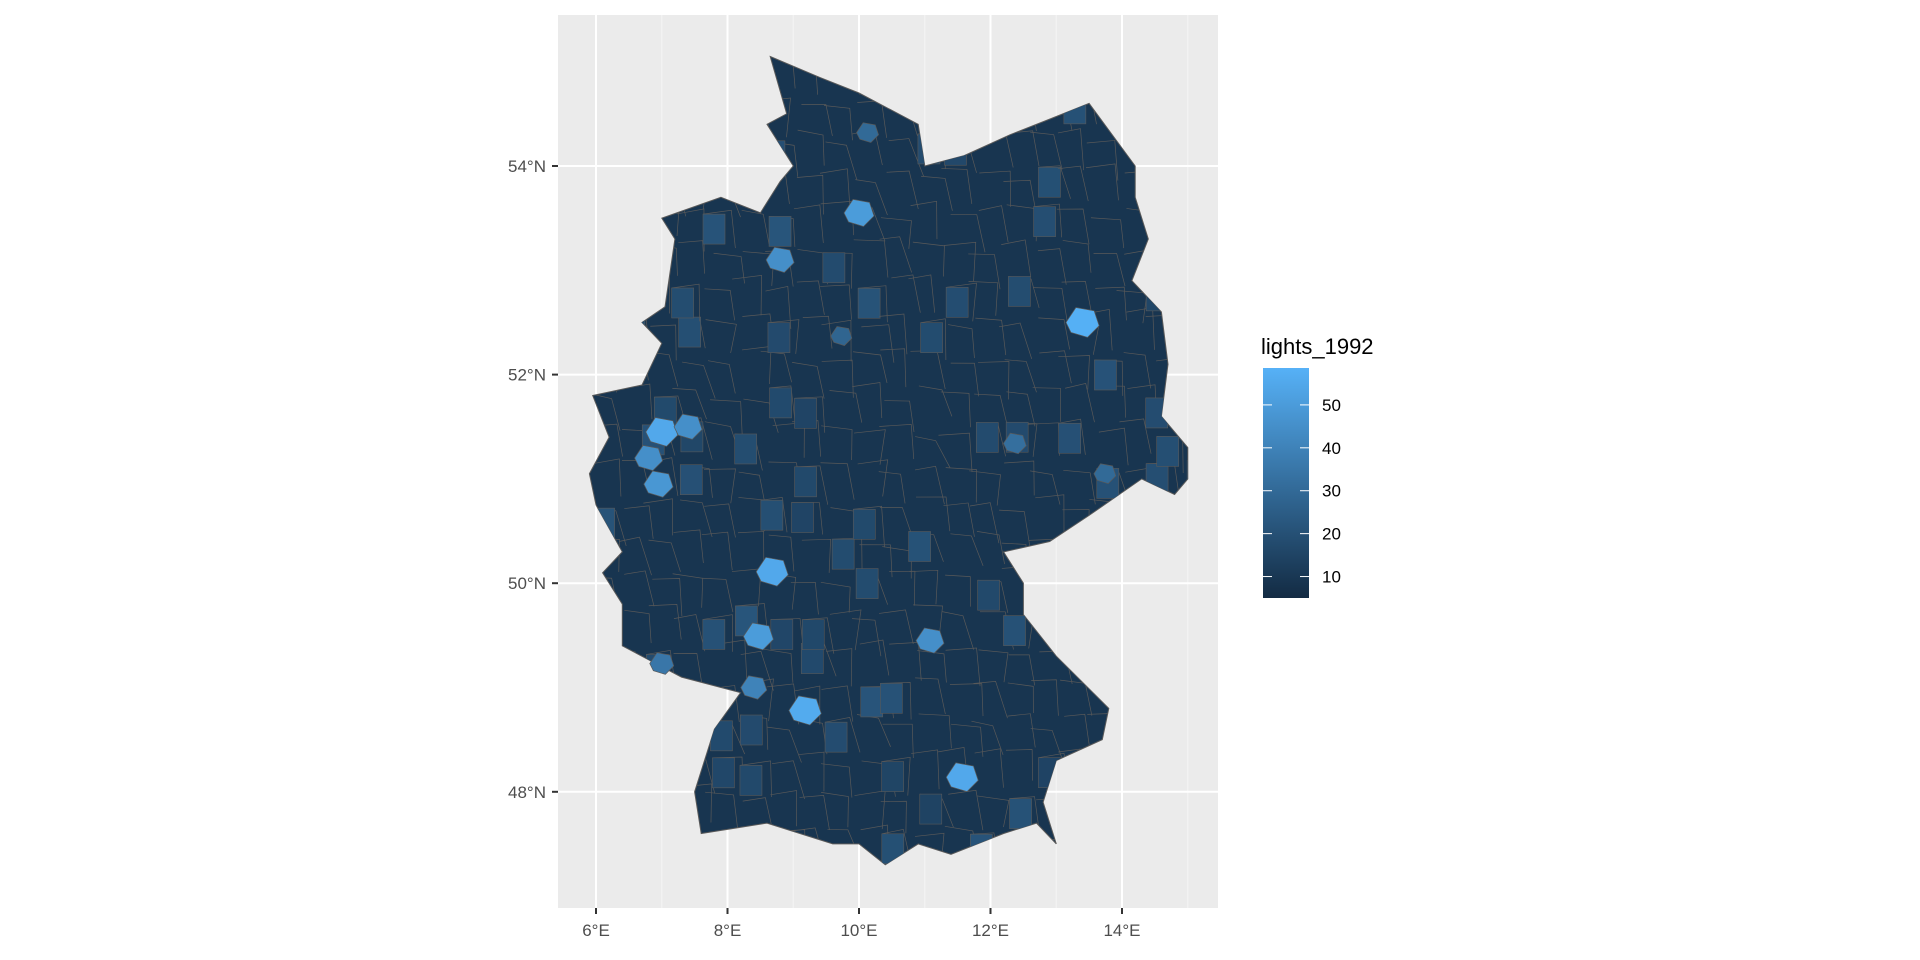 Image resolution: width=1920 pixels, height=960 pixels. Describe the element at coordinates (1317, 346) in the screenshot. I see `legend-title: lights_1992` at that location.